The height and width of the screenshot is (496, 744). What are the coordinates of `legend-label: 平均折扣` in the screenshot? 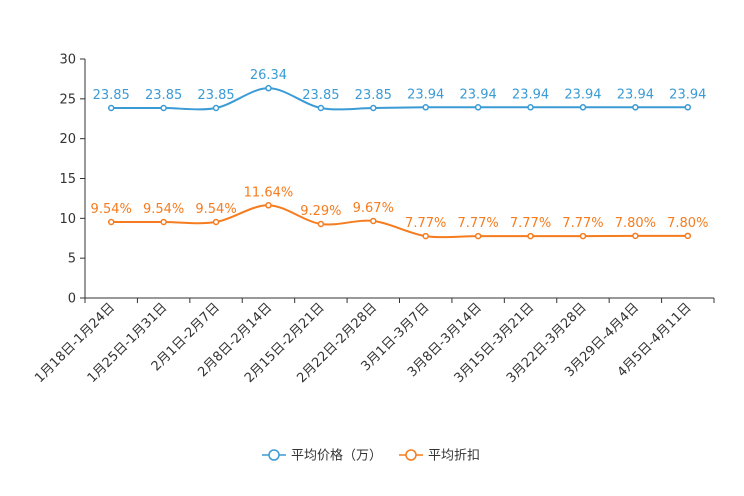 It's located at (454, 456).